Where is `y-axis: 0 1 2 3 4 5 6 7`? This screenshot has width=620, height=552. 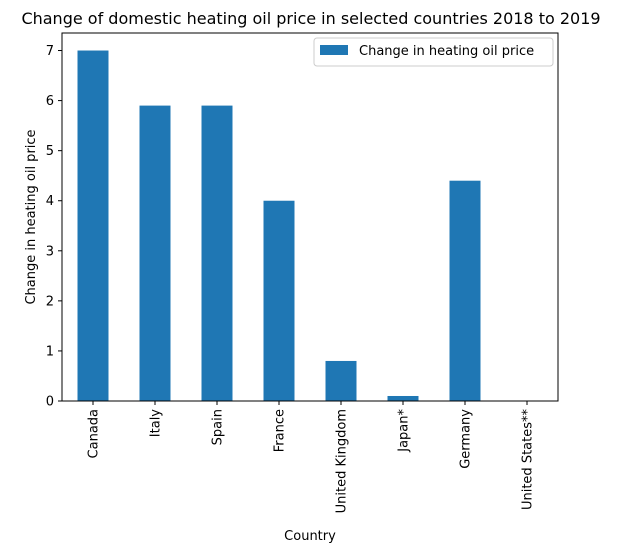
y-axis: 0 1 2 3 4 5 6 7 is located at coordinates (54, 227).